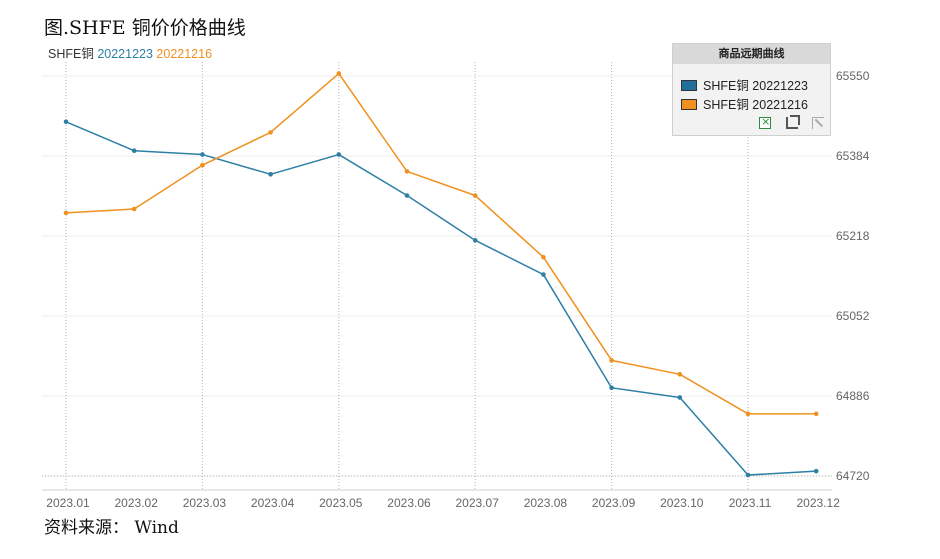  Describe the element at coordinates (818, 123) in the screenshot. I see `expand-icon` at that location.